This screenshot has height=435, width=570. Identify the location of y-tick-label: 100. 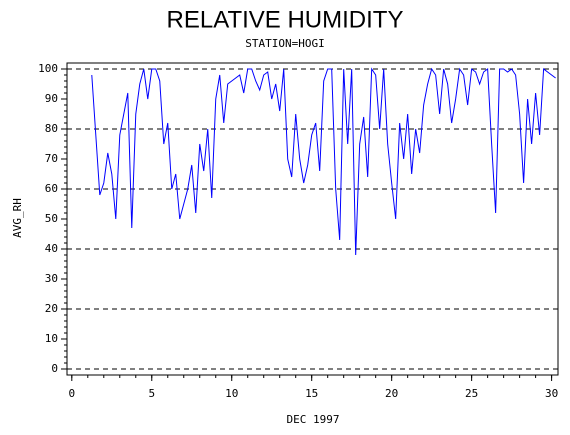
(48, 68).